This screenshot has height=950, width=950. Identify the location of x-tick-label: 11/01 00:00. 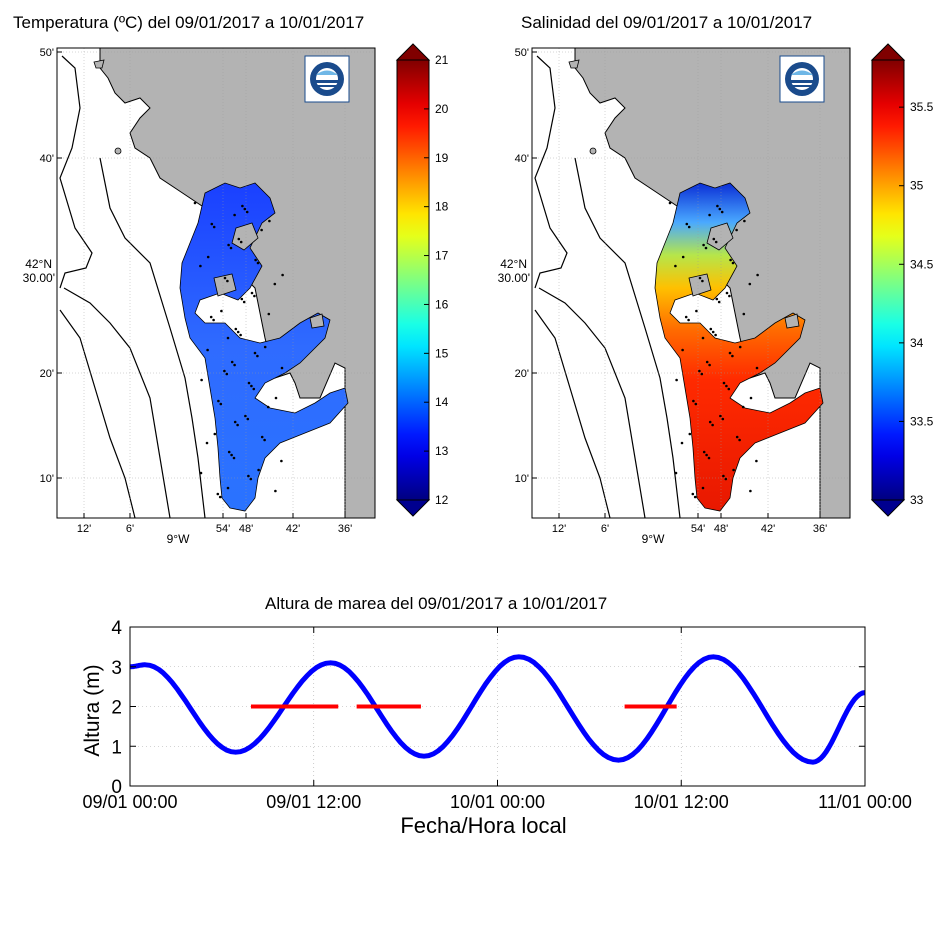
(865, 802).